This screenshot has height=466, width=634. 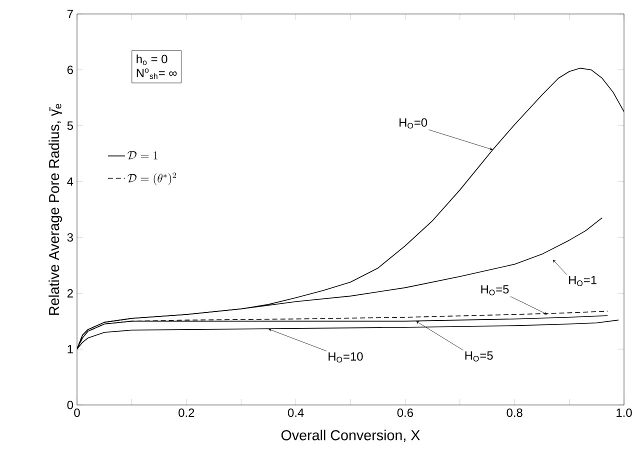 I want to click on x-axis-title: Overall Conversion, X, so click(x=350, y=436).